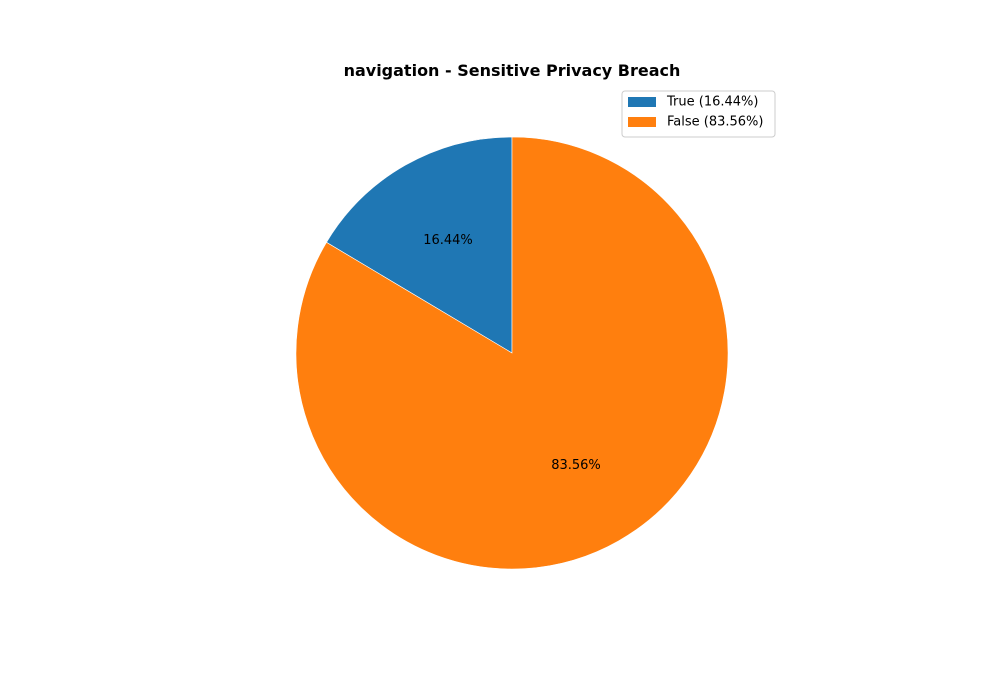  Describe the element at coordinates (642, 122) in the screenshot. I see `legend-swatch-false` at that location.